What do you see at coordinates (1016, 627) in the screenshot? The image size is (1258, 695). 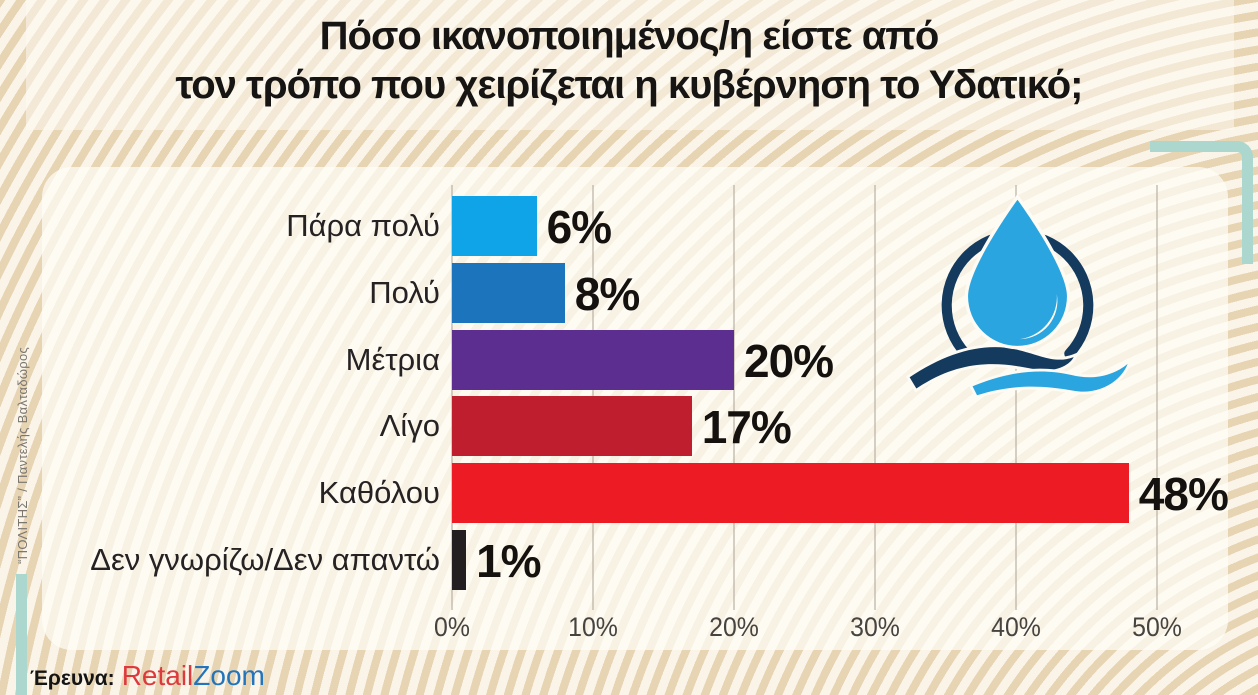 I see `x-tick-label: 40%` at bounding box center [1016, 627].